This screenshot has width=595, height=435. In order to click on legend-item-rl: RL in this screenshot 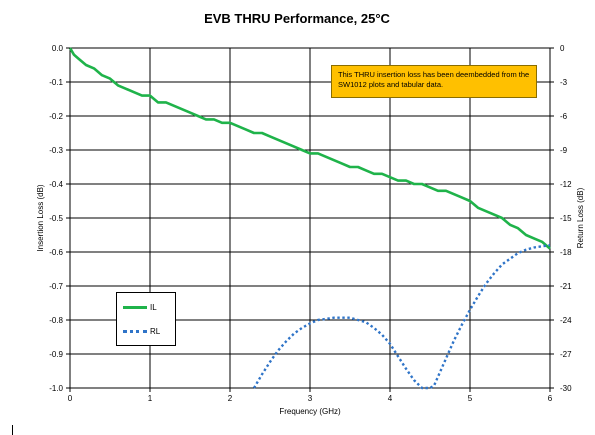, I will do `click(141, 331)`.